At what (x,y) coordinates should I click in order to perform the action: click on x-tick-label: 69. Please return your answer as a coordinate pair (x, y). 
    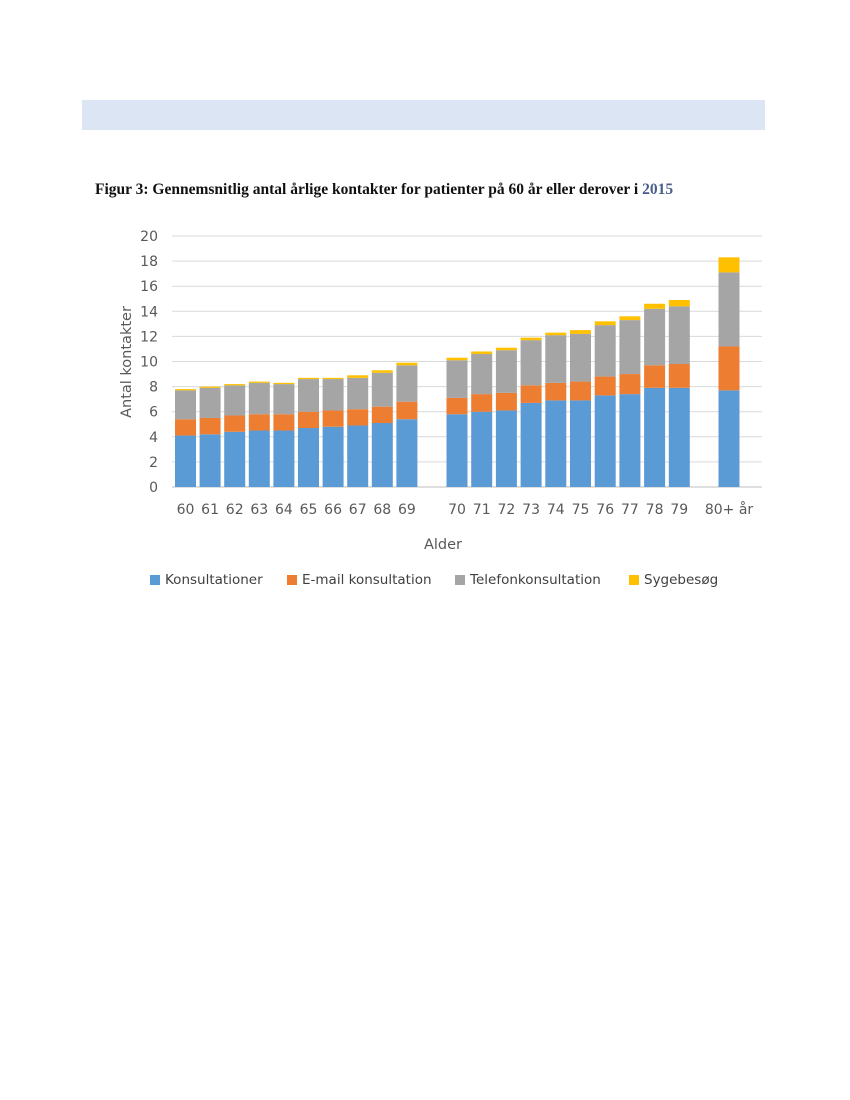
    Looking at the image, I should click on (407, 510).